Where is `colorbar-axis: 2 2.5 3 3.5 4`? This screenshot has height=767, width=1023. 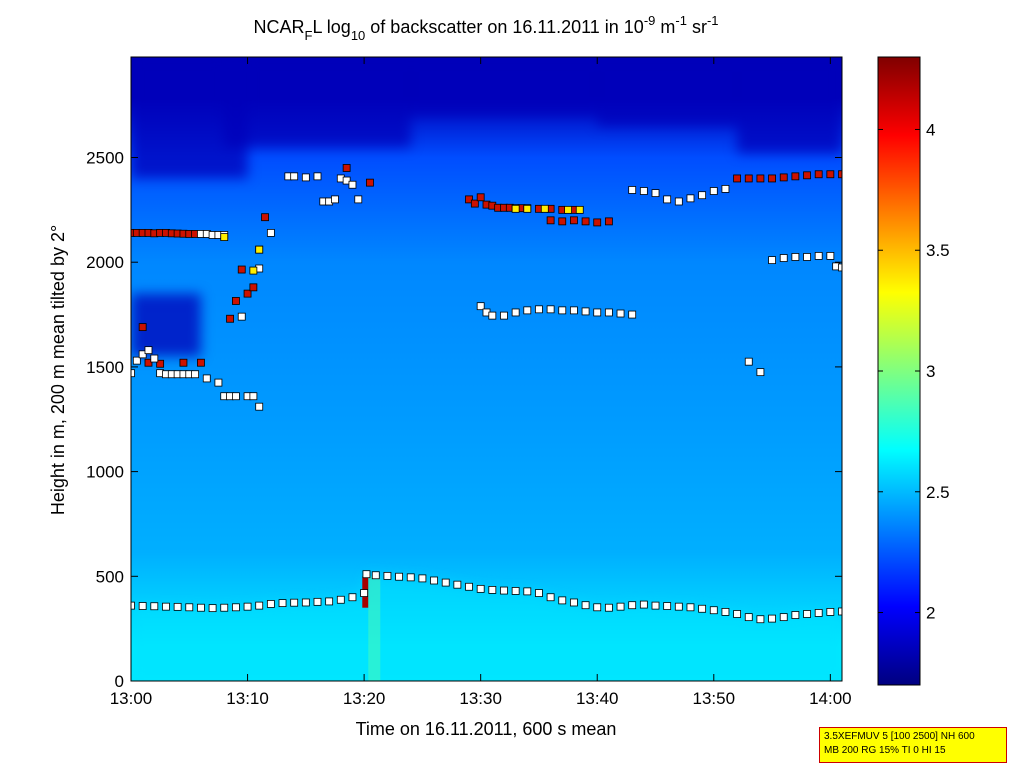
colorbar-axis: 2 2.5 3 3.5 4 is located at coordinates (914, 371).